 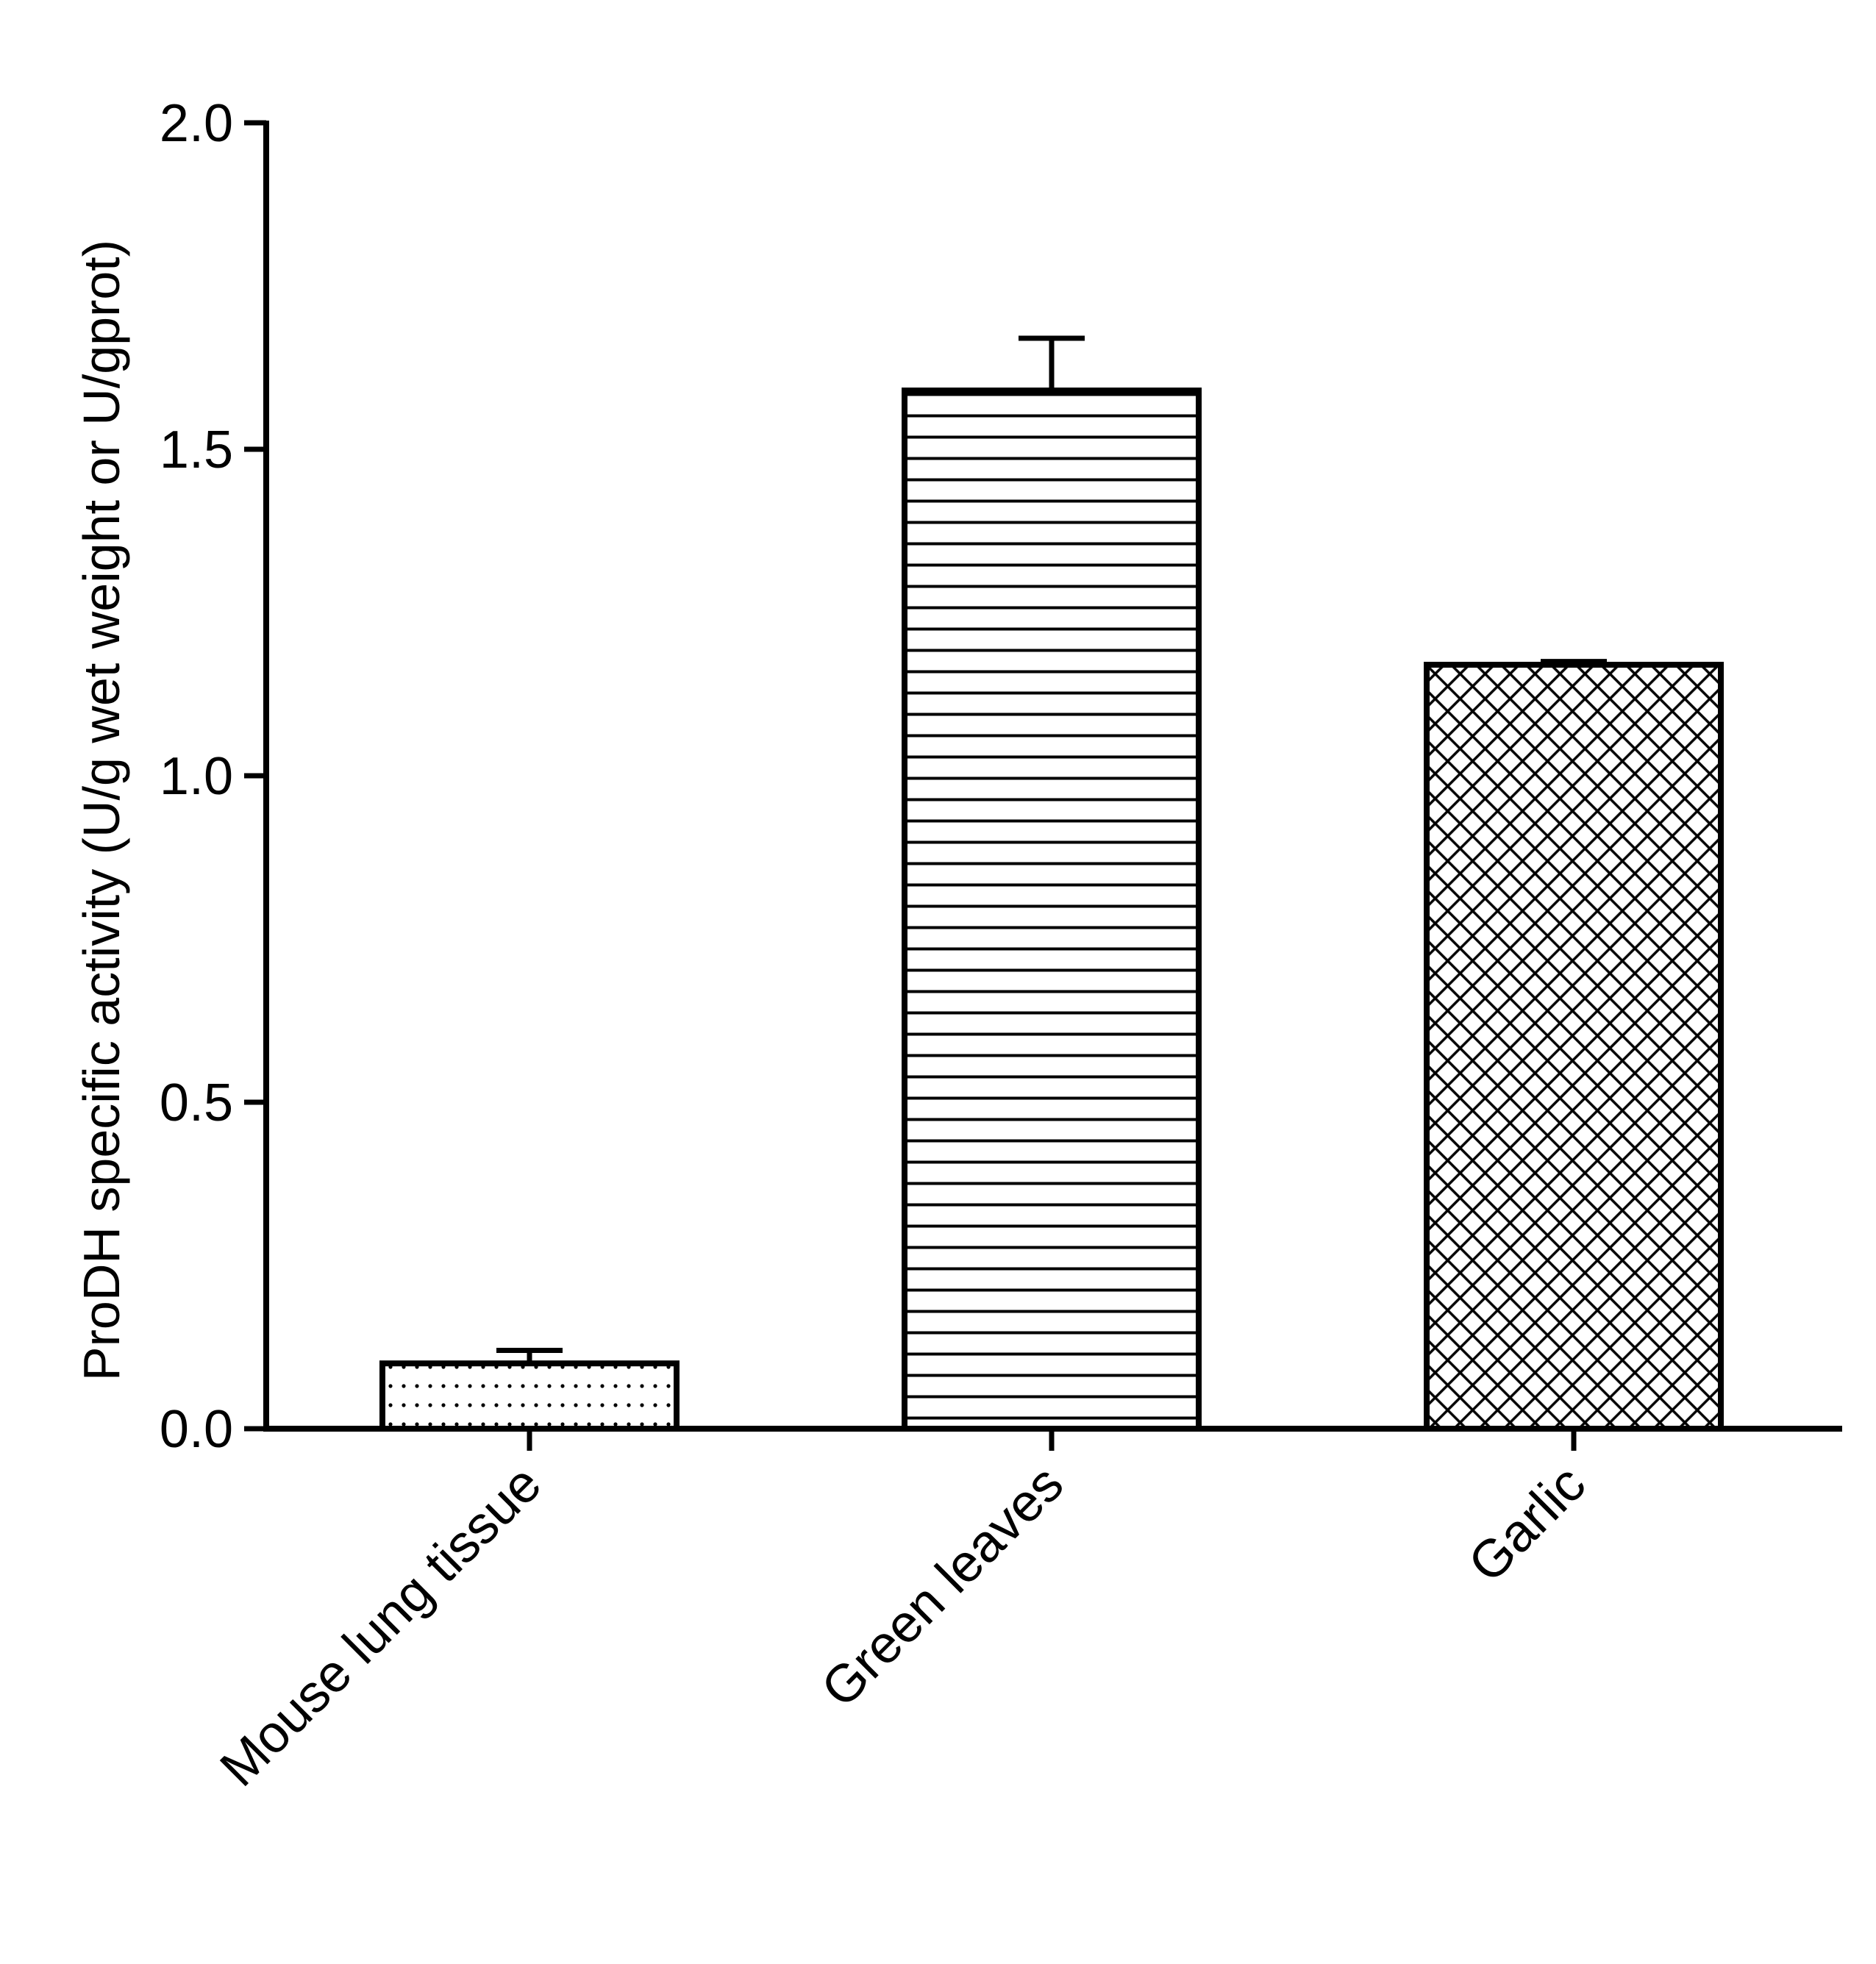 What do you see at coordinates (196, 777) in the screenshot?
I see `y-tick-label: 1.0` at bounding box center [196, 777].